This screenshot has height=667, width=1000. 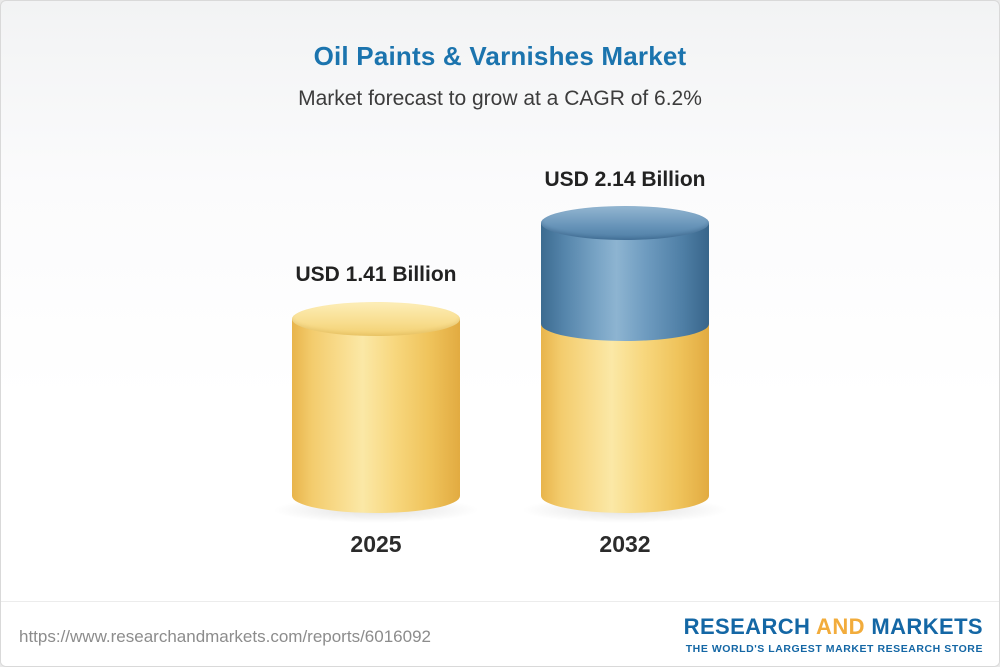 I want to click on bar-2025-body, so click(x=376, y=416).